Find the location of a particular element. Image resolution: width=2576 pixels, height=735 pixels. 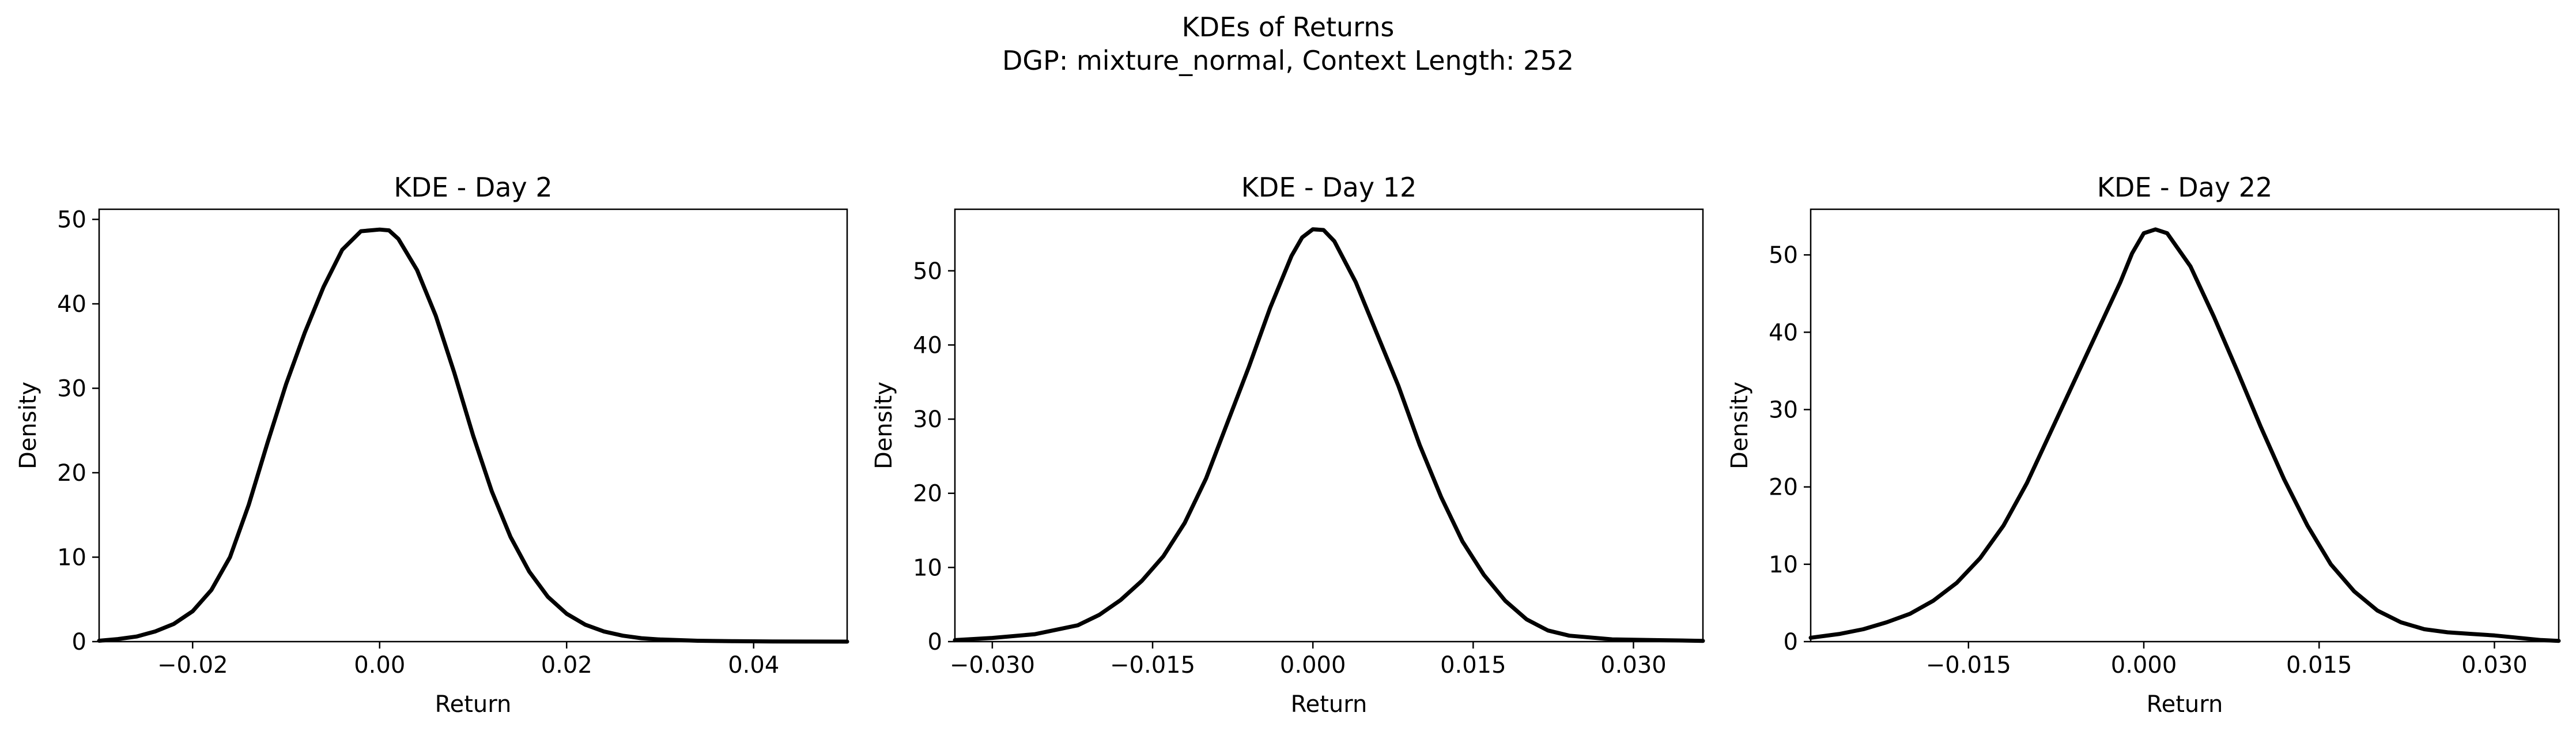

subplot-title: KDE - Day 12 is located at coordinates (1329, 187).